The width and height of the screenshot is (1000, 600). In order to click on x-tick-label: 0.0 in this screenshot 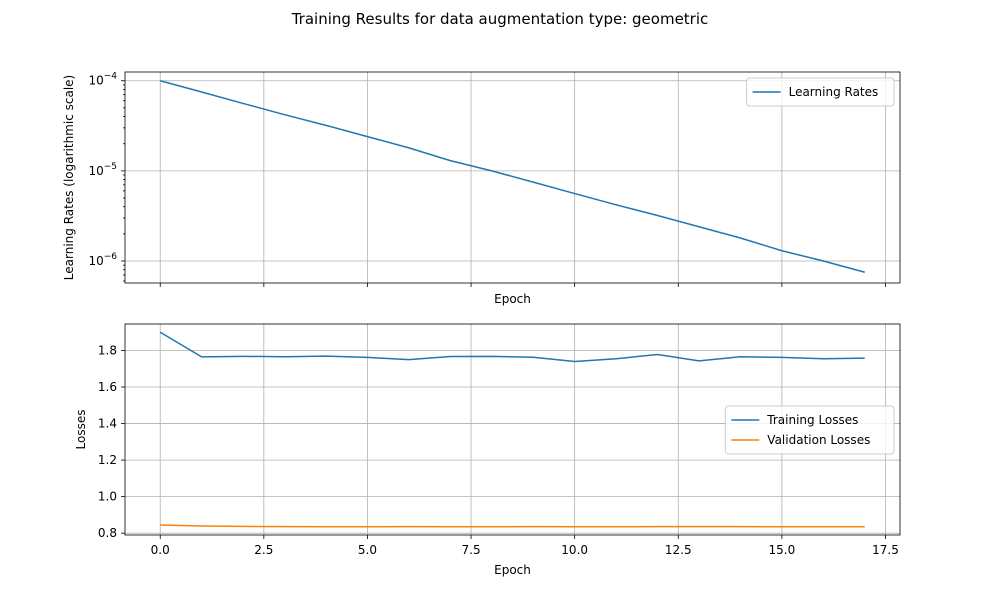, I will do `click(160, 550)`.